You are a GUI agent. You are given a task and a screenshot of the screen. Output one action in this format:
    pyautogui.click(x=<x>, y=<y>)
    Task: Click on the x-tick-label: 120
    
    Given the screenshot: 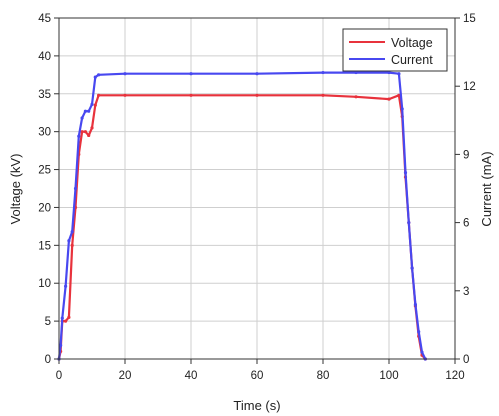 What is the action you would take?
    pyautogui.click(x=454, y=376)
    